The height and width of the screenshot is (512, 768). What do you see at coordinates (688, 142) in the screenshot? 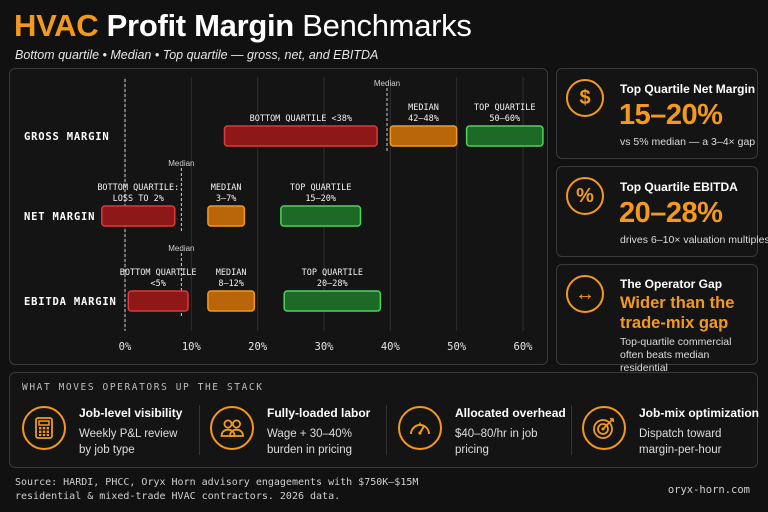
I see `card-note: vs 5% median — a 3–4× gap` at bounding box center [688, 142].